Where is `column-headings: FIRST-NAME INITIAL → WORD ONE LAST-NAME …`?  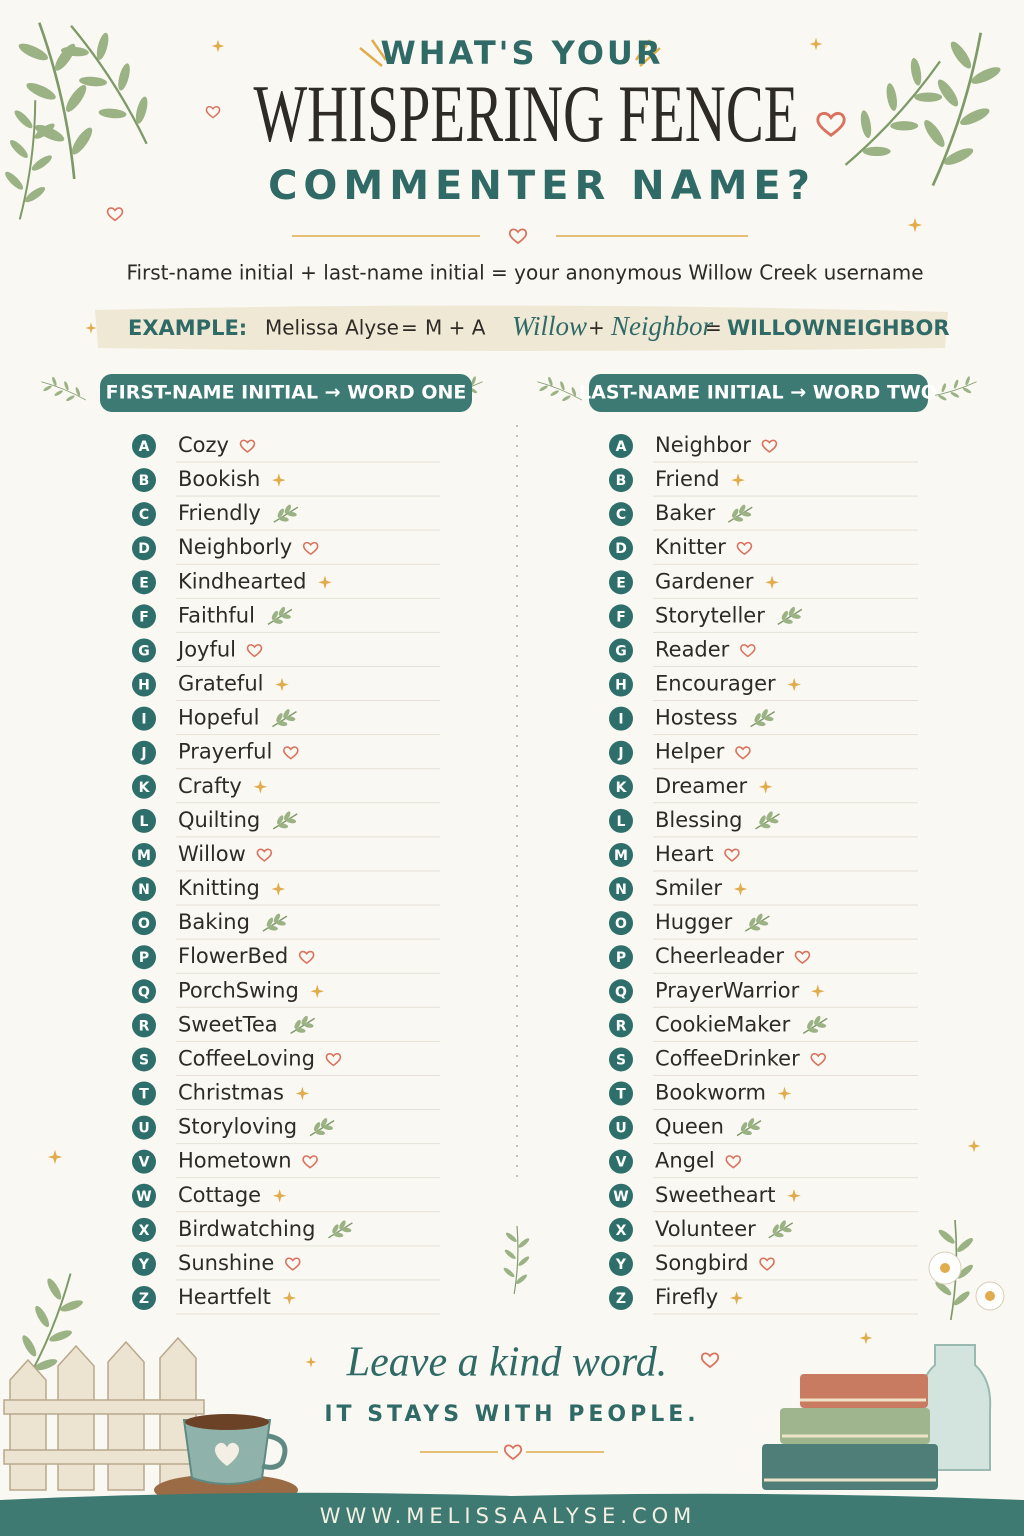
column-headings: FIRST-NAME INITIAL → WORD ONE LAST-NAME … is located at coordinates (509, 391).